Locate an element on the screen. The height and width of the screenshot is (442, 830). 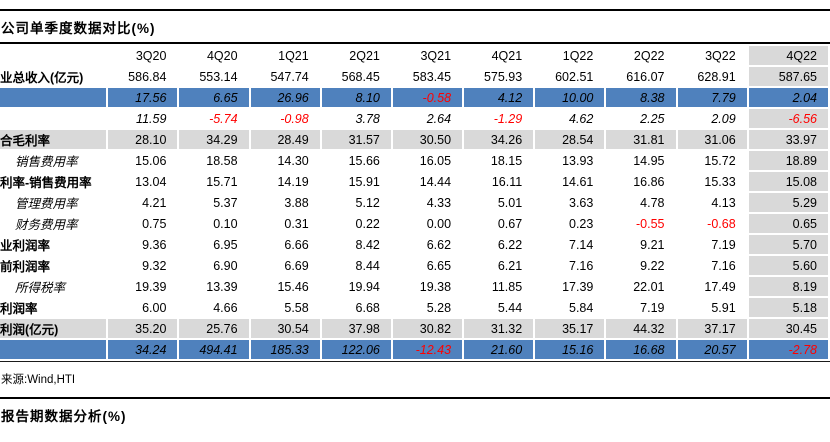
table-cell: 4.78 is located at coordinates (652, 202).